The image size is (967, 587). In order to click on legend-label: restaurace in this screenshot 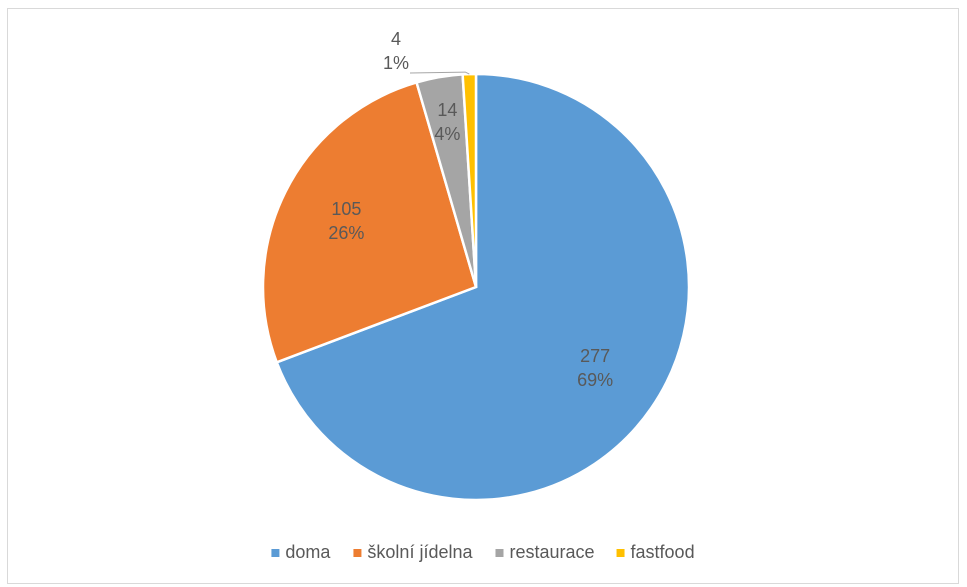, I will do `click(551, 552)`.